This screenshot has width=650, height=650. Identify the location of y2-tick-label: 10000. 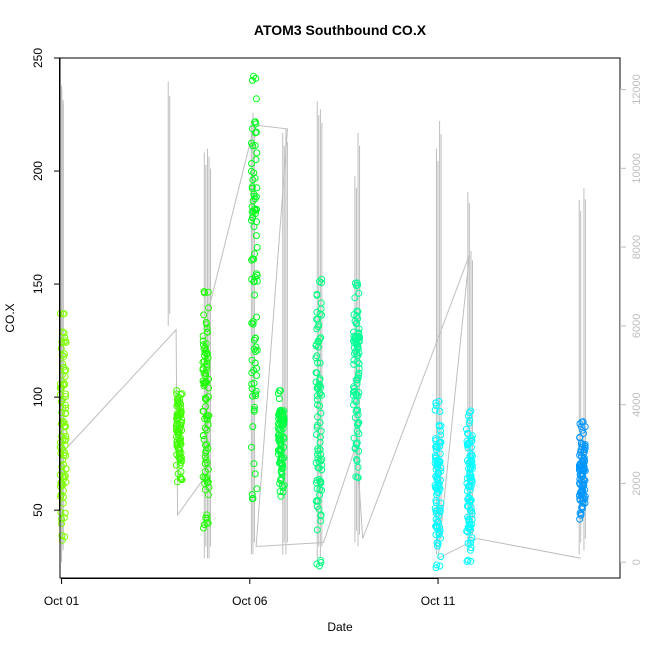
(637, 168).